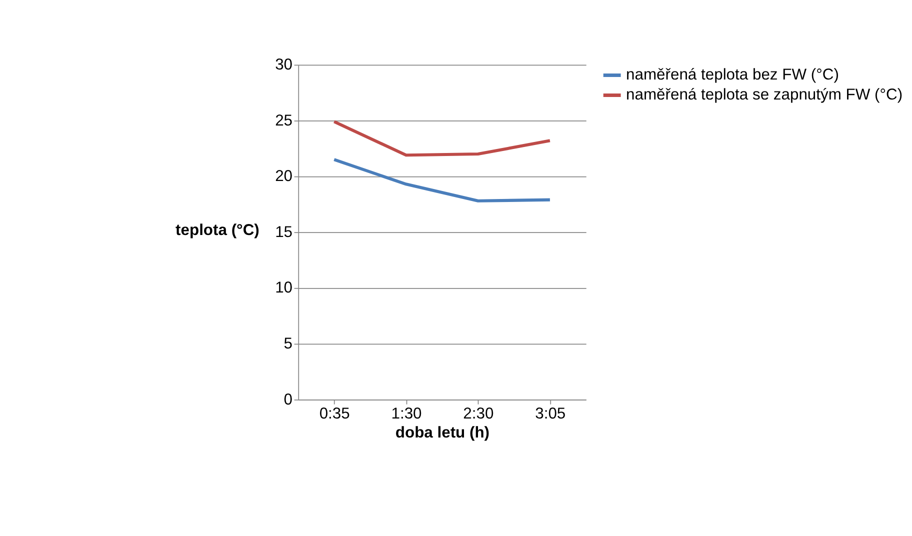 Image resolution: width=912 pixels, height=536 pixels. What do you see at coordinates (284, 177) in the screenshot?
I see `y-tick-label: 20` at bounding box center [284, 177].